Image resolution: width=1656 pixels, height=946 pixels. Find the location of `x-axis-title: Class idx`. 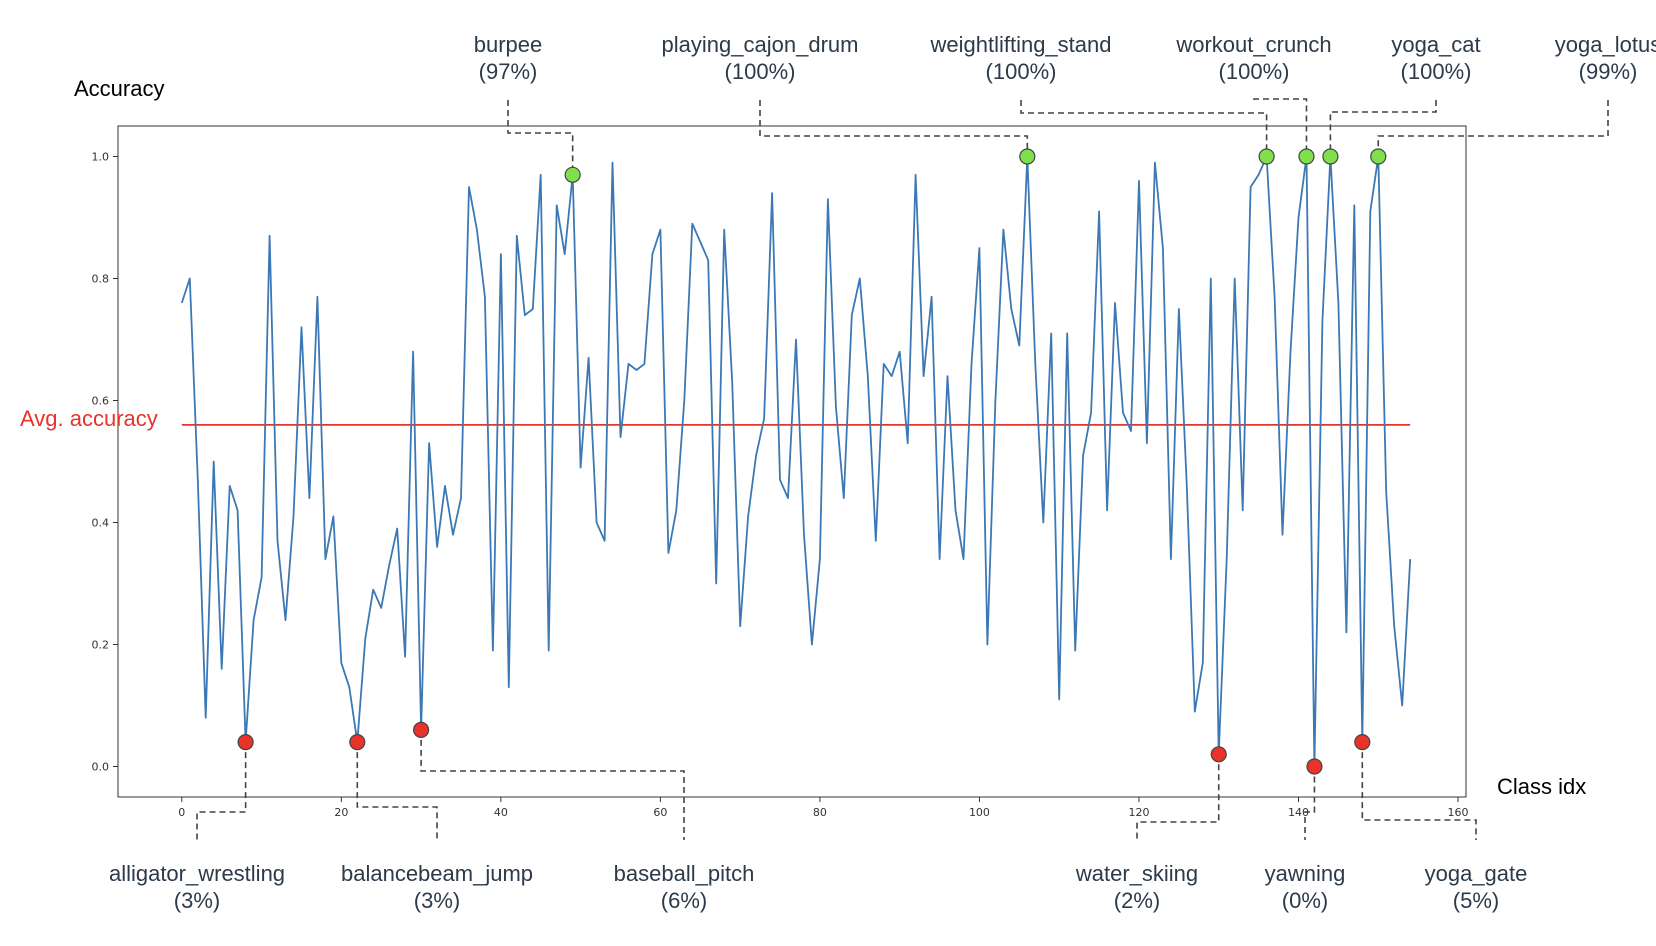

x-axis-title: Class idx is located at coordinates (1541, 786).